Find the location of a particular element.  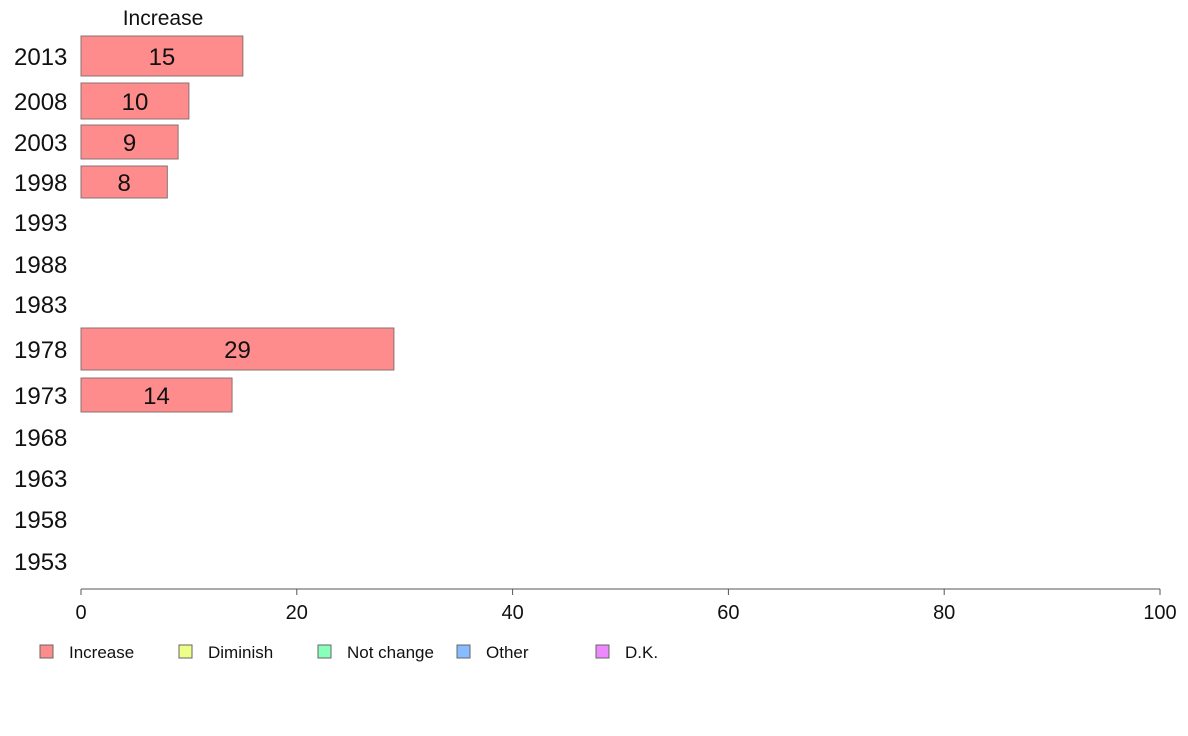

legend-swatch-d-k is located at coordinates (602, 651).